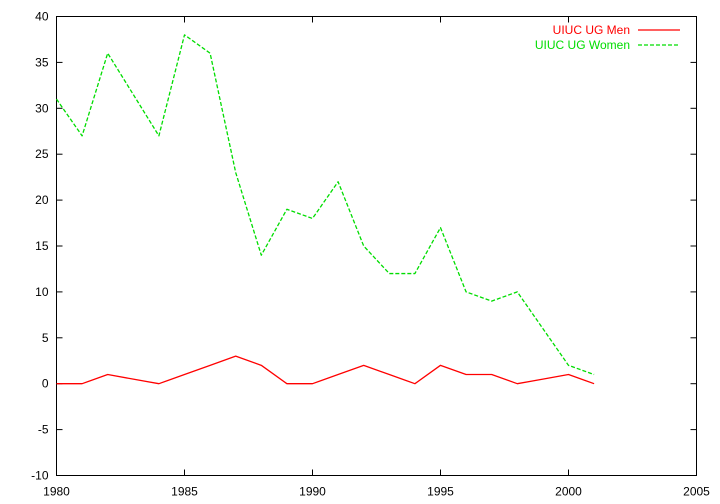 This screenshot has height=504, width=720. I want to click on x-tick-label: 1985, so click(184, 492).